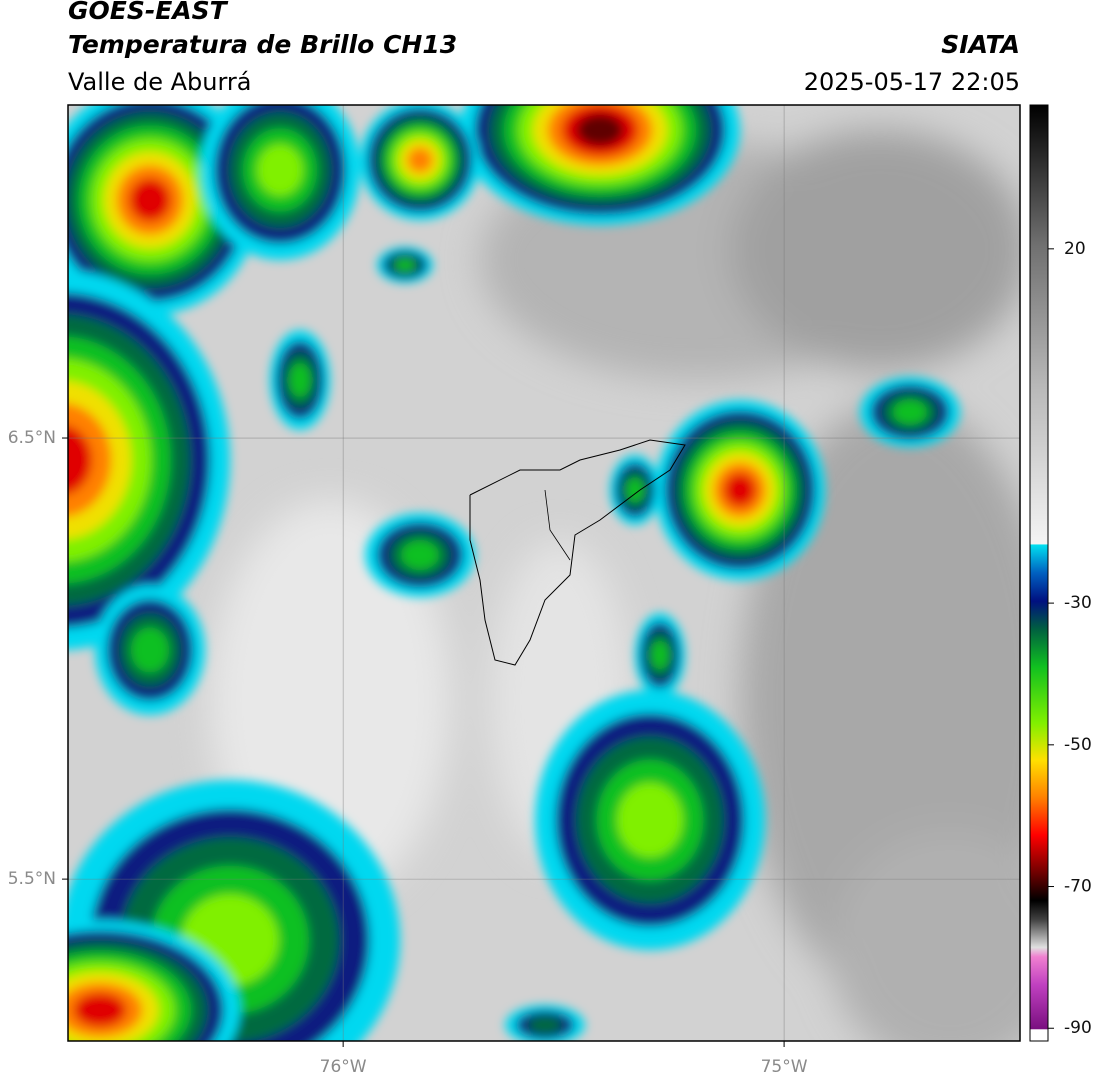 This screenshot has width=1094, height=1078. What do you see at coordinates (262, 44) in the screenshot?
I see `subtitle: Temperatura de Brillo CH13` at bounding box center [262, 44].